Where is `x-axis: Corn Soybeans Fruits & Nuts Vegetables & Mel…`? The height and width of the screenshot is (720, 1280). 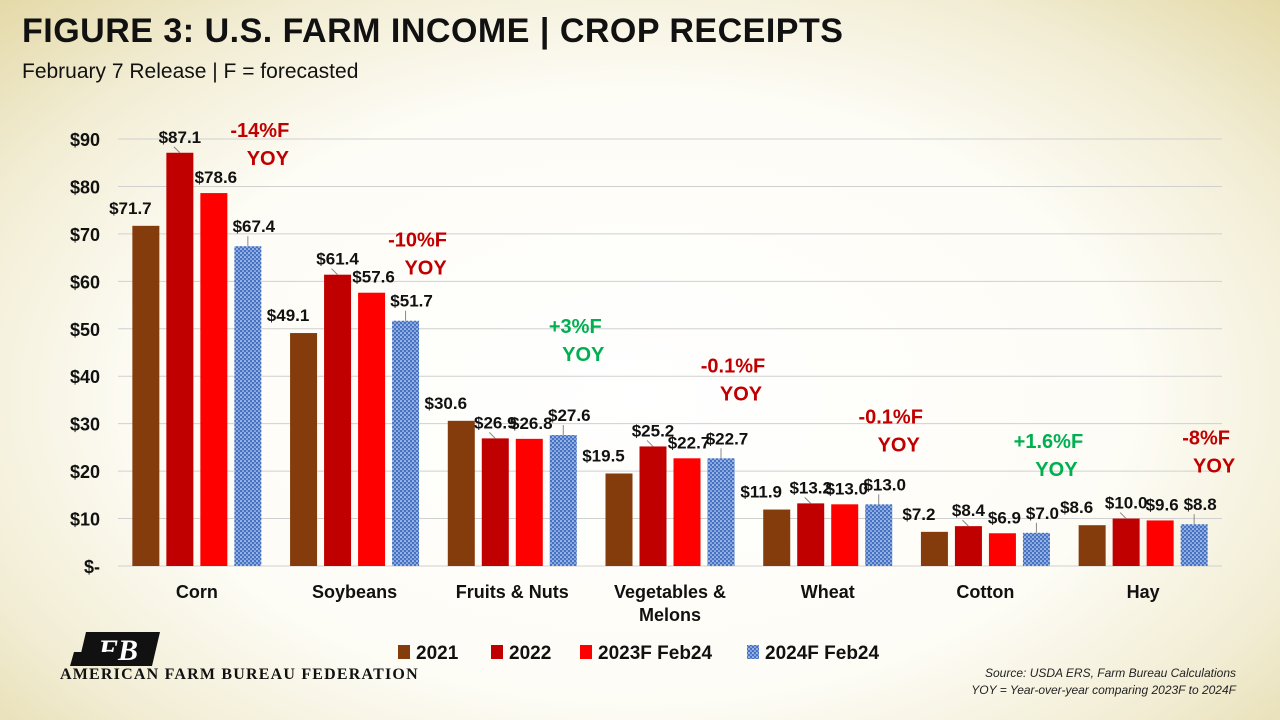 x-axis: Corn Soybeans Fruits & Nuts Vegetables & Mel… is located at coordinates (668, 603).